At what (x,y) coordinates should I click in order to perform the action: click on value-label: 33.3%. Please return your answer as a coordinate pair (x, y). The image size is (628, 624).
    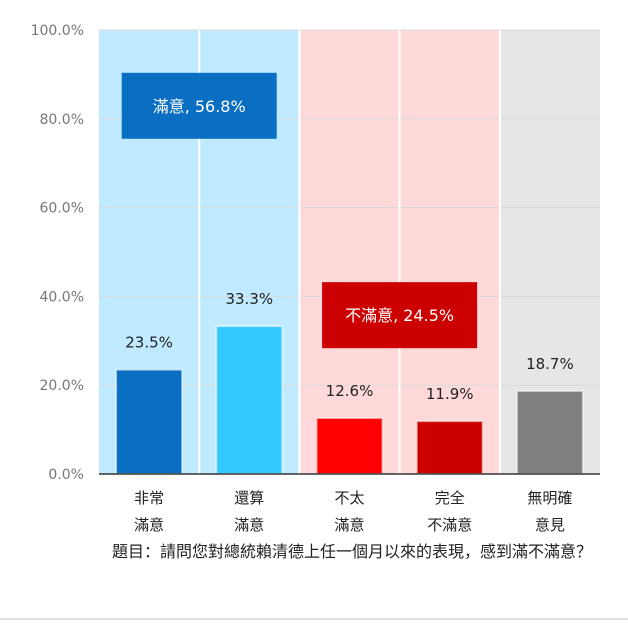
    Looking at the image, I should click on (249, 299).